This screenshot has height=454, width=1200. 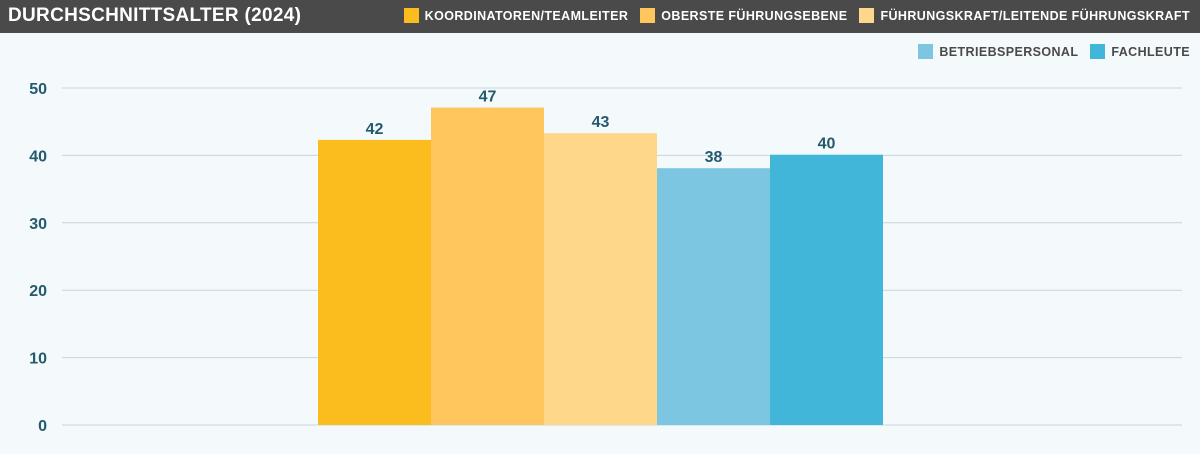 I want to click on legend-label: OBERSTE FÜHRUNGSEBENE, so click(x=754, y=15).